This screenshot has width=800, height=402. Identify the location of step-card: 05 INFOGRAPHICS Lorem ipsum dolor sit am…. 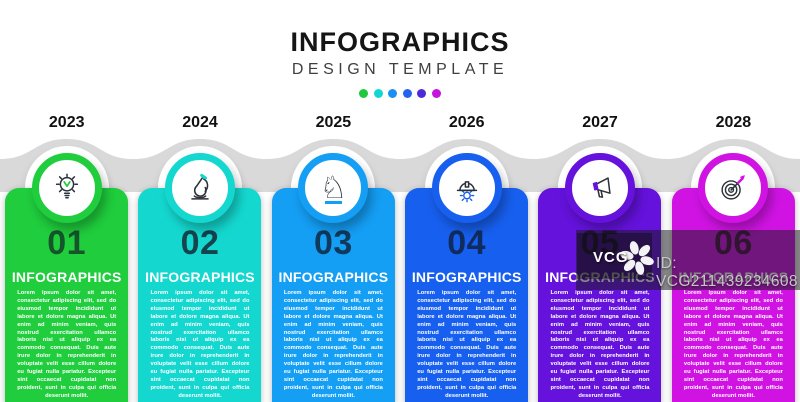
(600, 295).